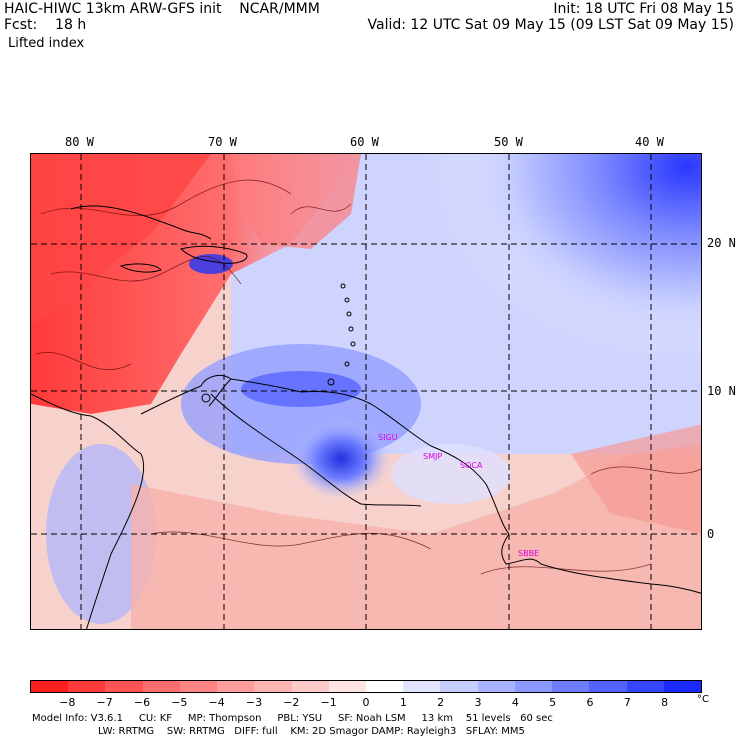 Image resolution: width=740 pixels, height=740 pixels. Describe the element at coordinates (721, 243) in the screenshot. I see `lat-label-20n: 20 N` at that location.